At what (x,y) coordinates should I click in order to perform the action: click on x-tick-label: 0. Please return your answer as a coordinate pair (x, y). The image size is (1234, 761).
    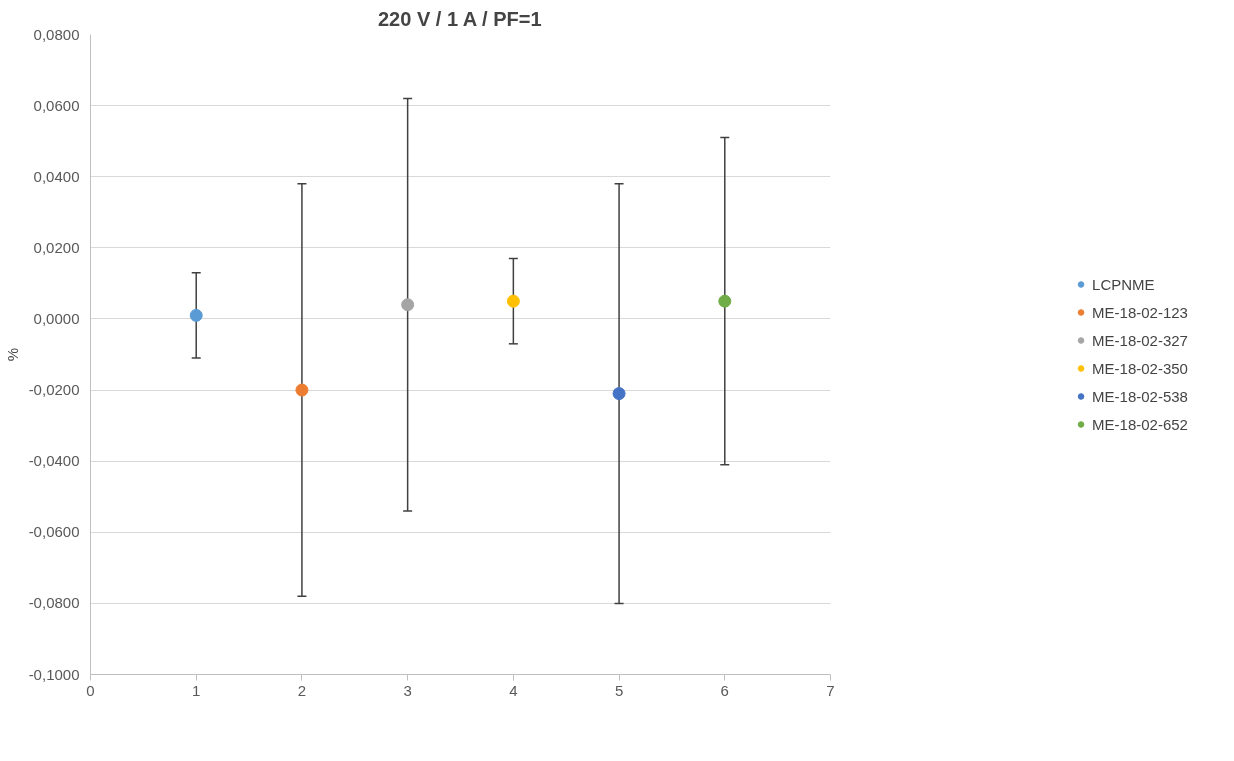
    Looking at the image, I should click on (90, 690).